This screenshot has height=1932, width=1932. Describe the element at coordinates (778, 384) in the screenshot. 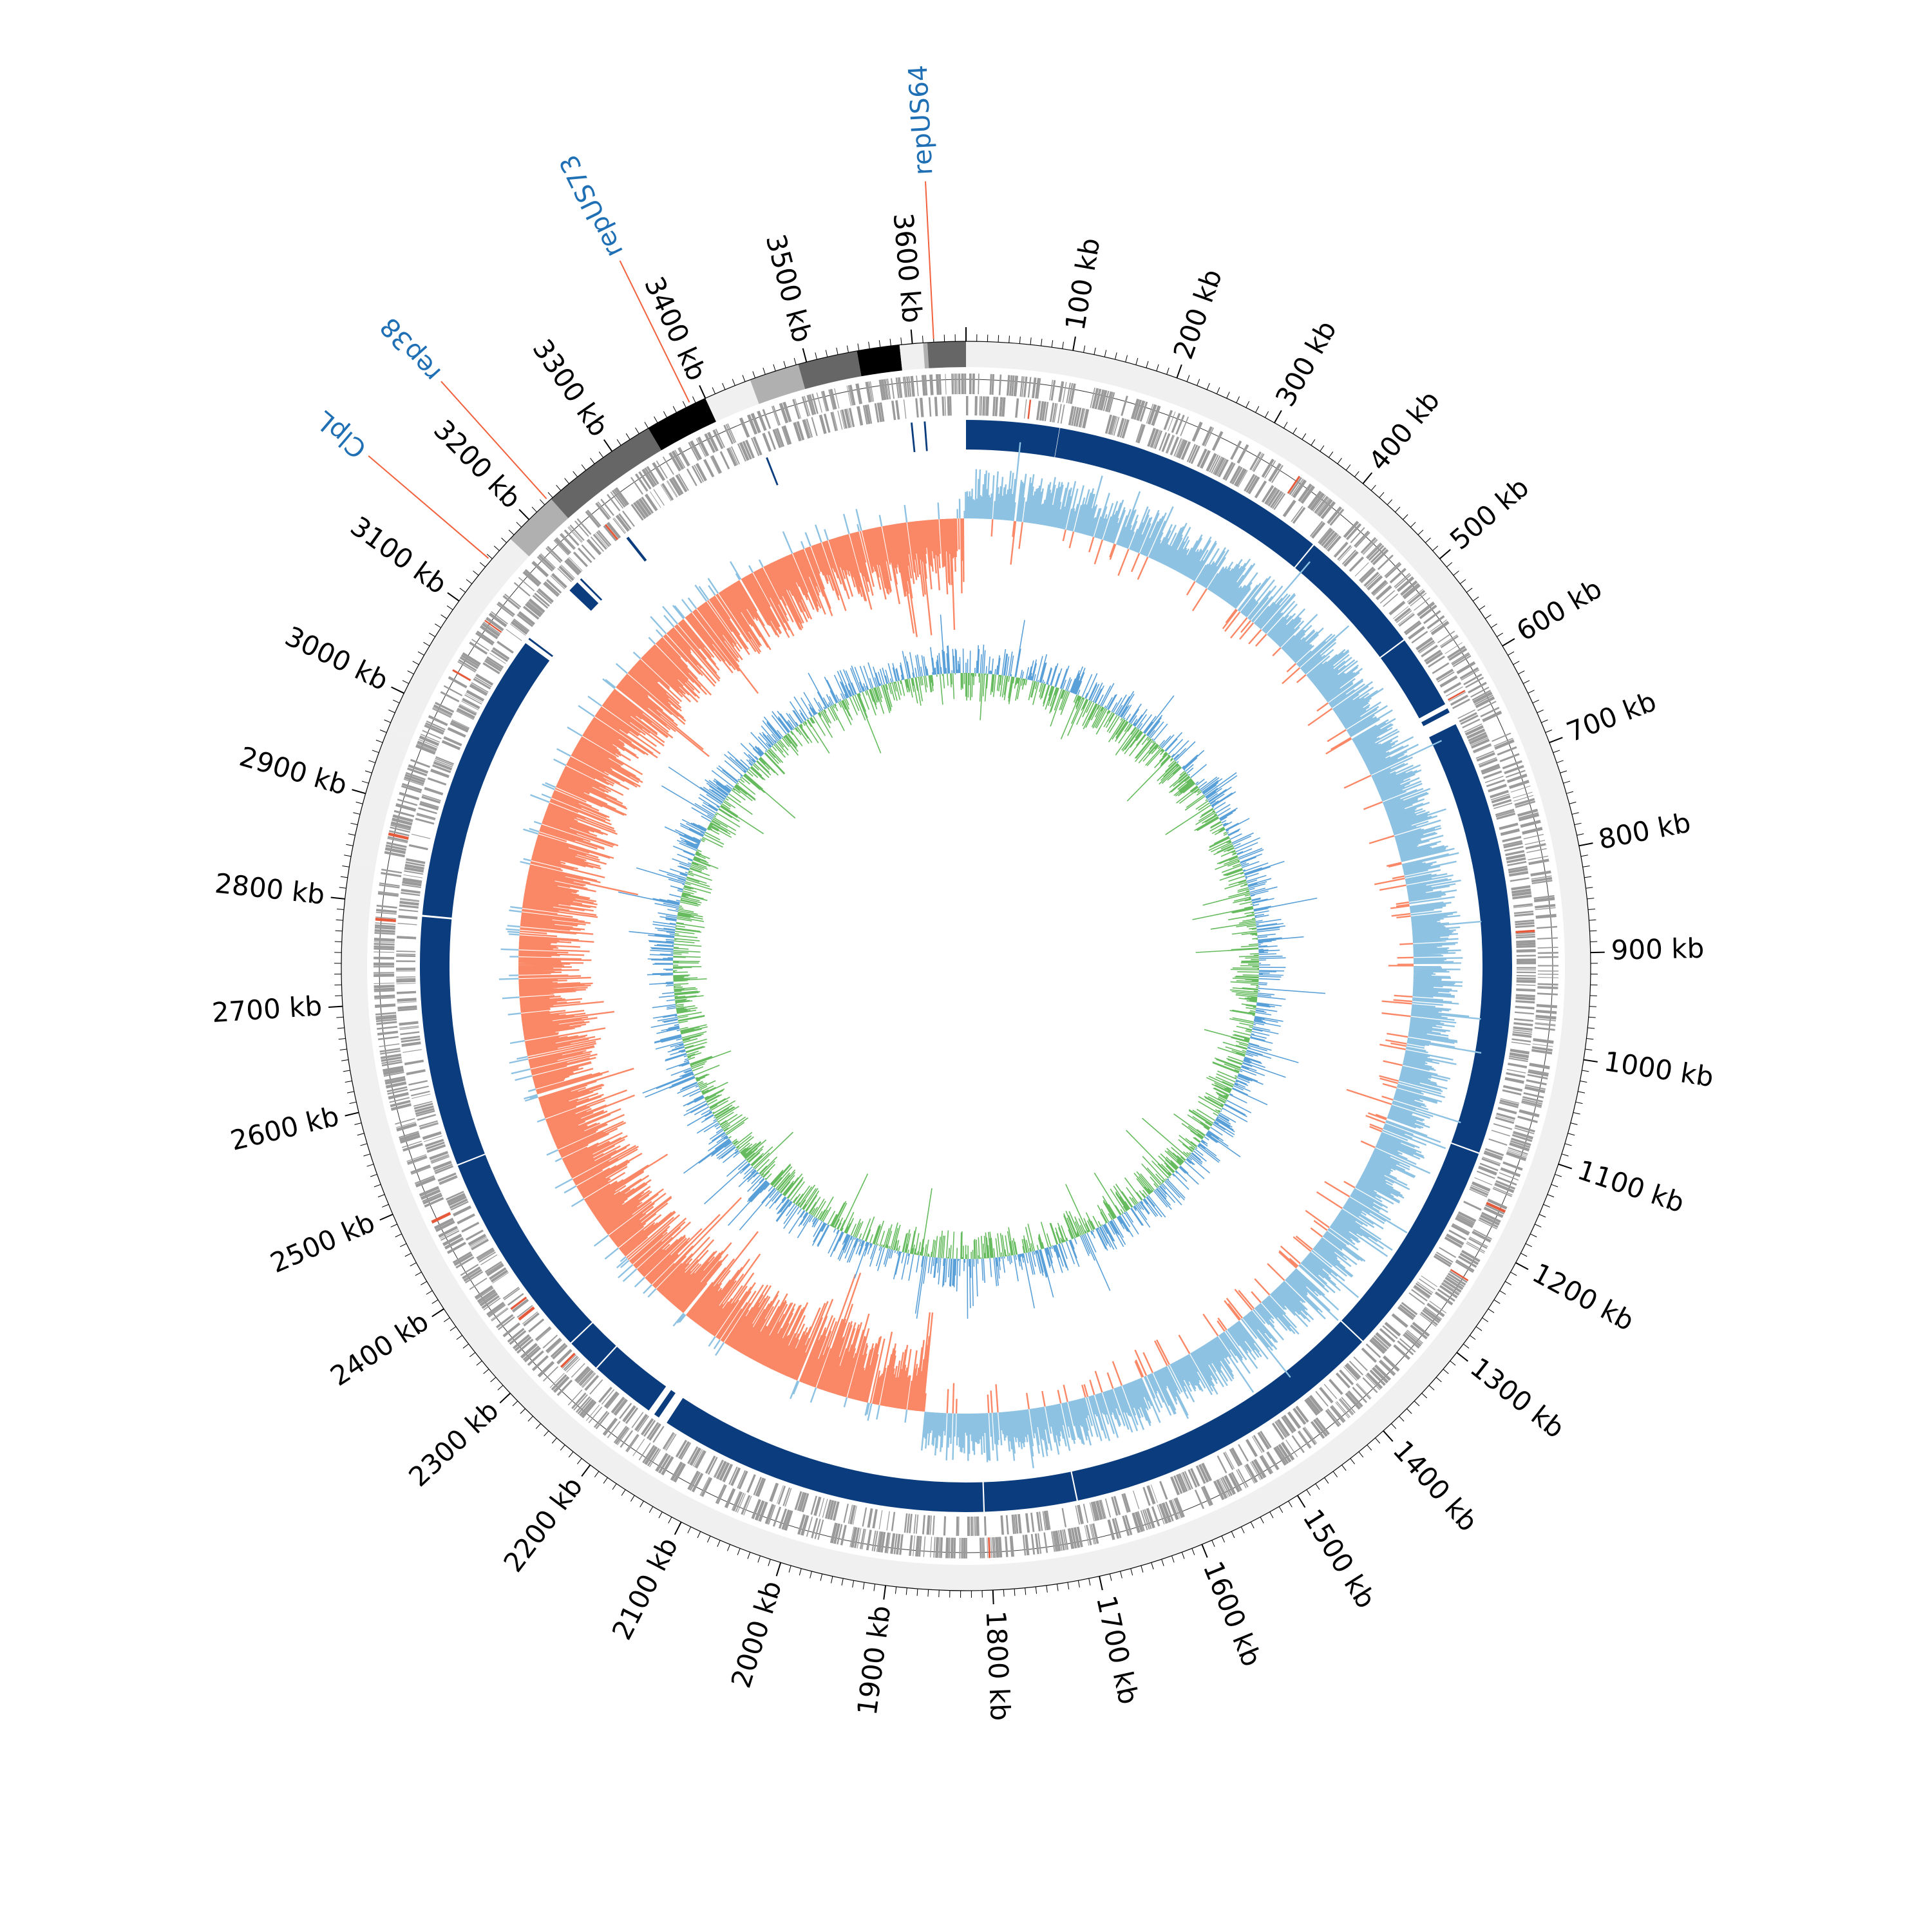

I see `ideogram-segment` at that location.